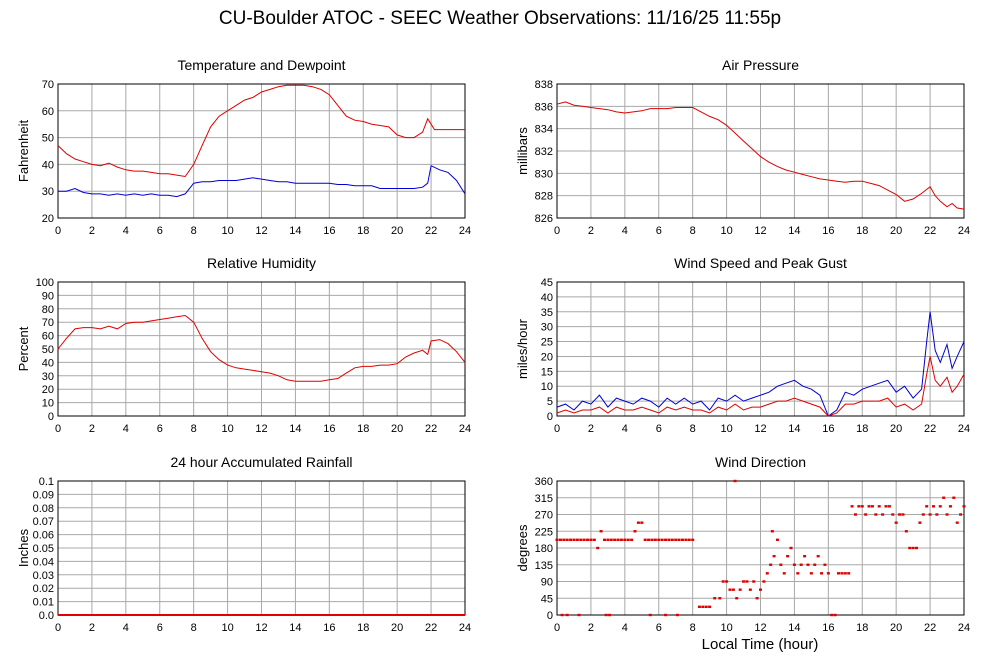 The width and height of the screenshot is (1000, 660). What do you see at coordinates (43, 495) in the screenshot?
I see `y-tick-label: 0.09` at bounding box center [43, 495].